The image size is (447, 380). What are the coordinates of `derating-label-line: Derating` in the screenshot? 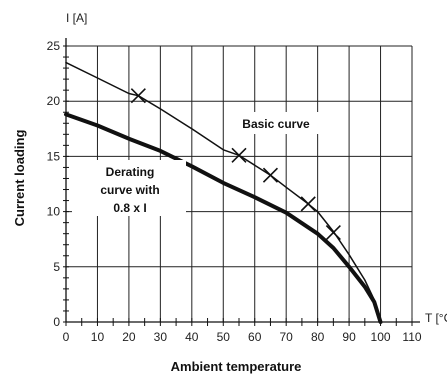 It's located at (130, 172).